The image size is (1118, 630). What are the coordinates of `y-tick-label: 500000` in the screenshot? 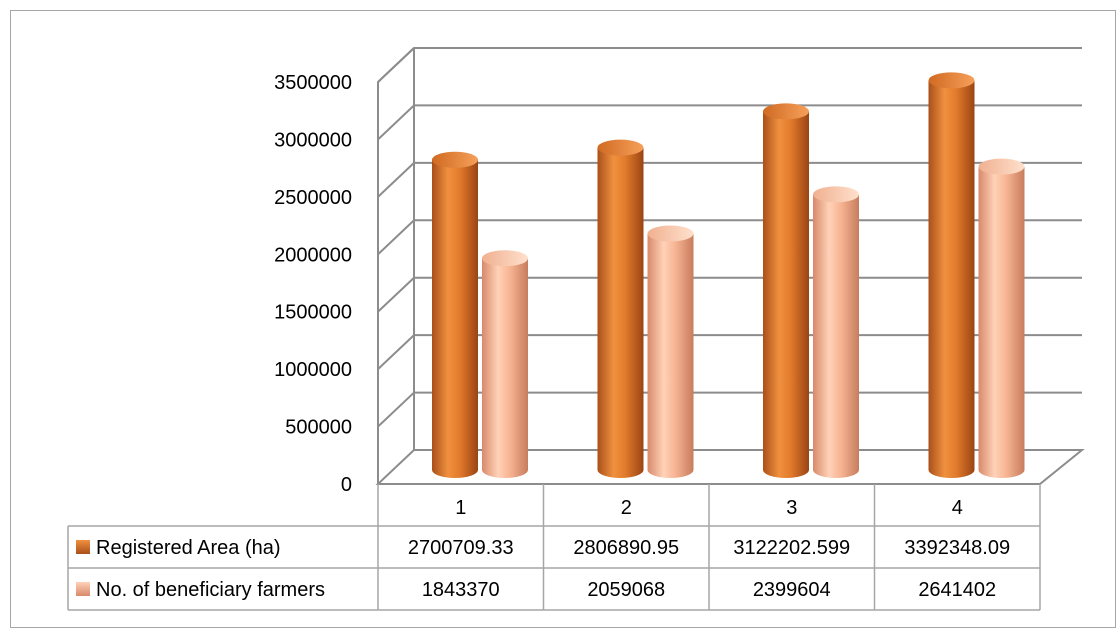 It's located at (318, 428).